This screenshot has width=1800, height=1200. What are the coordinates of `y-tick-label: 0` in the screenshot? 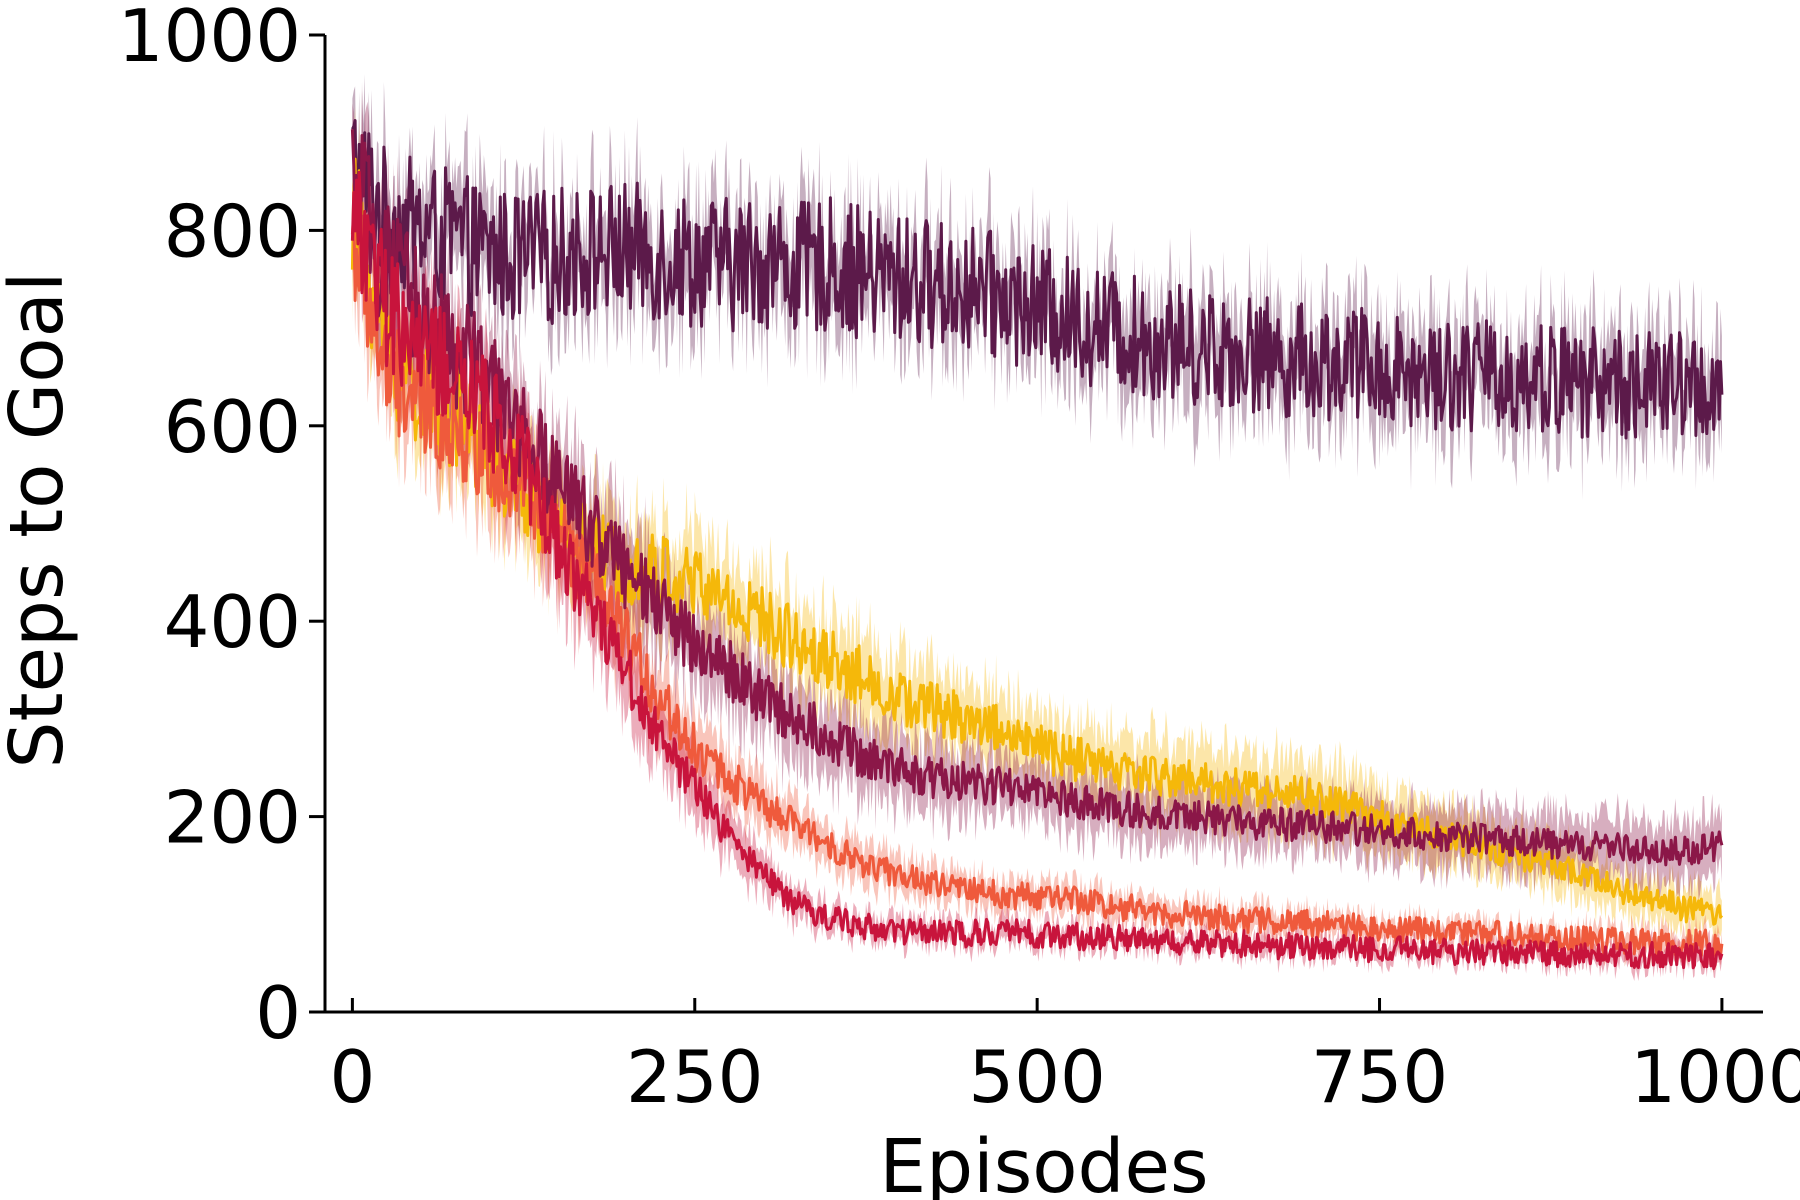 It's located at (278, 1013).